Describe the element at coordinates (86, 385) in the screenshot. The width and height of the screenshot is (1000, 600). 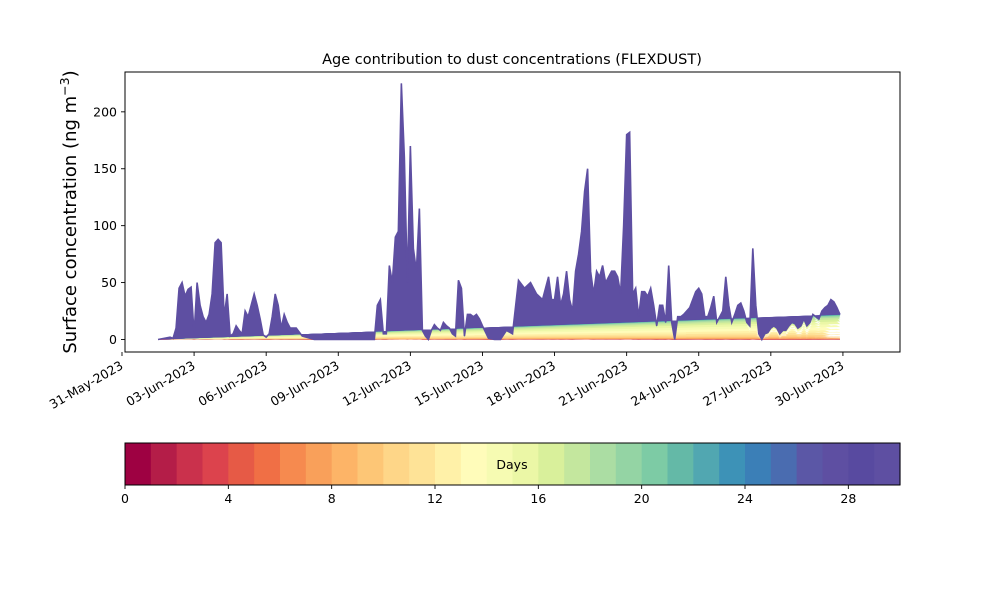
I see `x-tick-label: 31-May-2023` at that location.